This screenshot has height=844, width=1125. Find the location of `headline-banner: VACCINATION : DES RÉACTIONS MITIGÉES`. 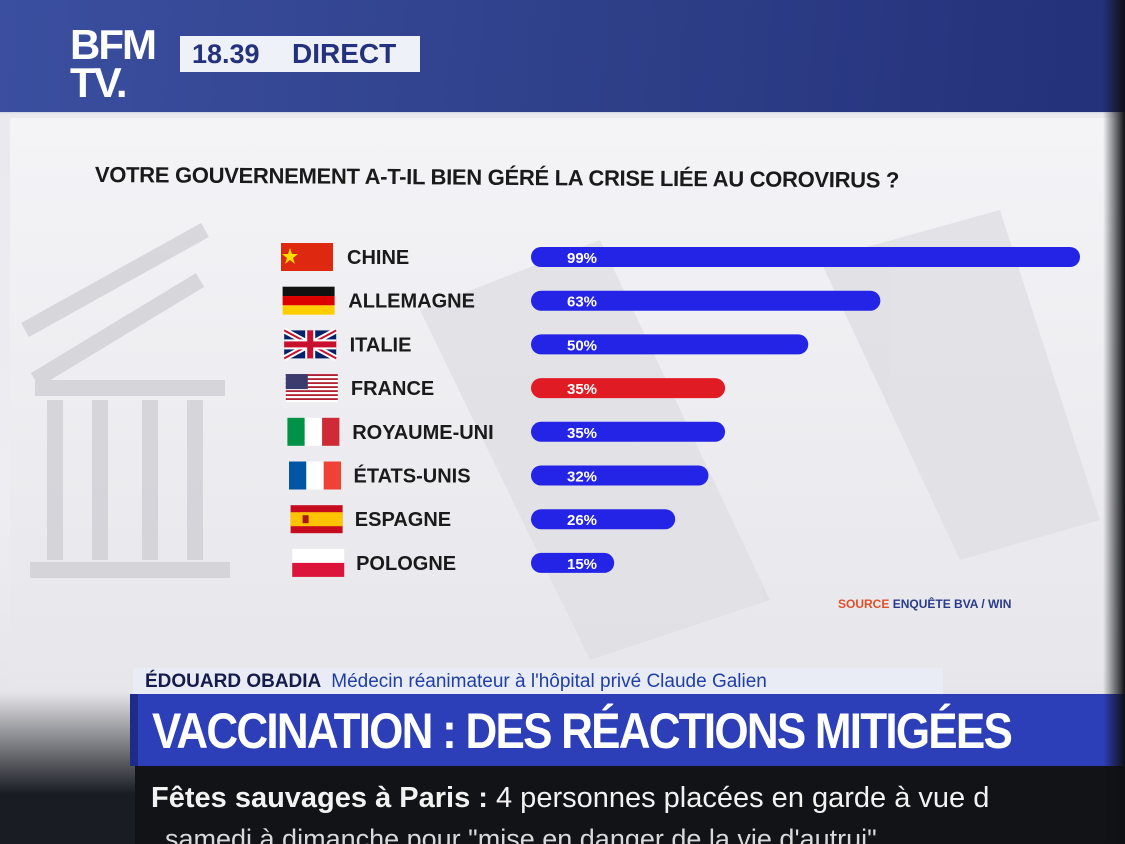

headline-banner: VACCINATION : DES RÉACTIONS MITIGÉES is located at coordinates (627, 730).